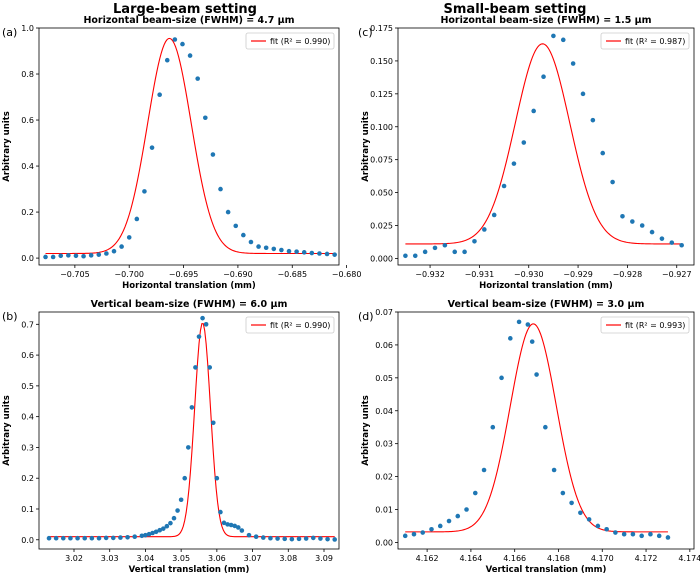 This screenshot has width=700, height=574. I want to click on x-tick-label: −0.700, so click(129, 274).